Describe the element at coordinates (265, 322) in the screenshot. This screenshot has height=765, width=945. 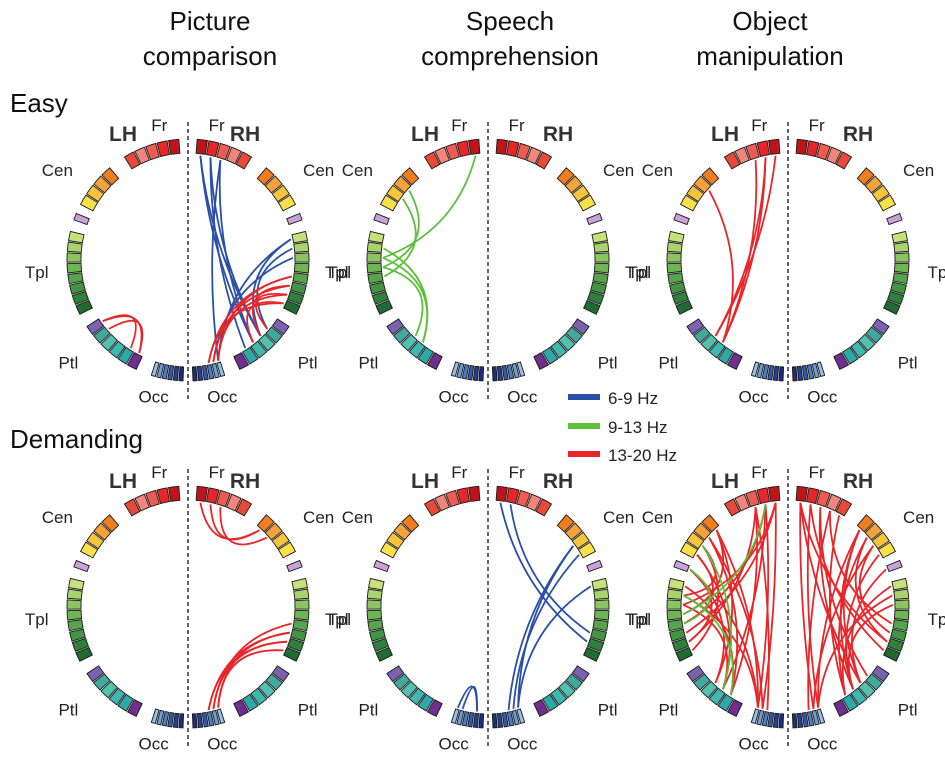
I see `connection-rh-T7-P3` at that location.